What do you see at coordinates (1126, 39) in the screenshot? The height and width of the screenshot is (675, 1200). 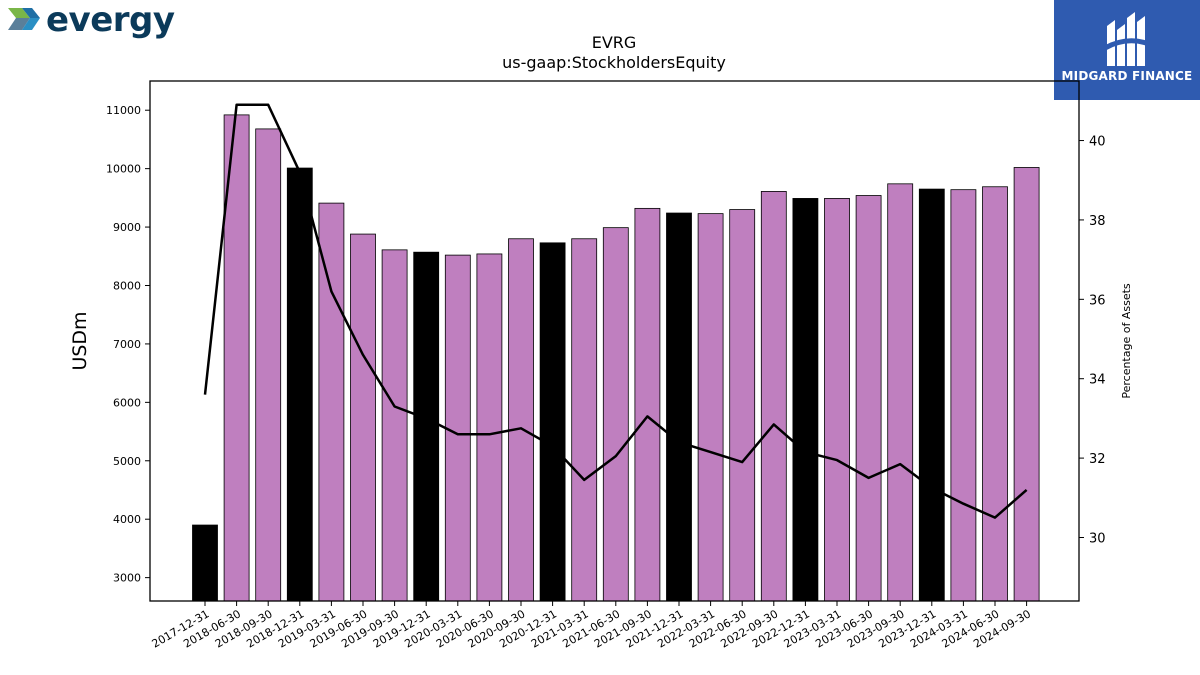 I see `midgard-logo-mark-icon` at bounding box center [1126, 39].